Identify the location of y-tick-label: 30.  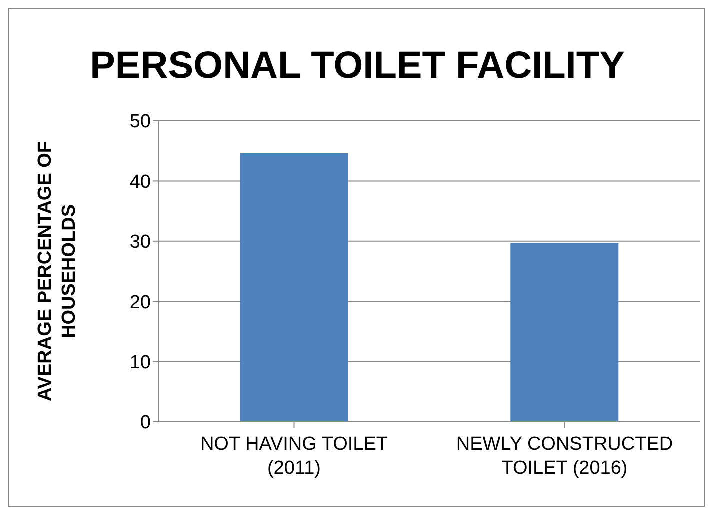
(140, 243).